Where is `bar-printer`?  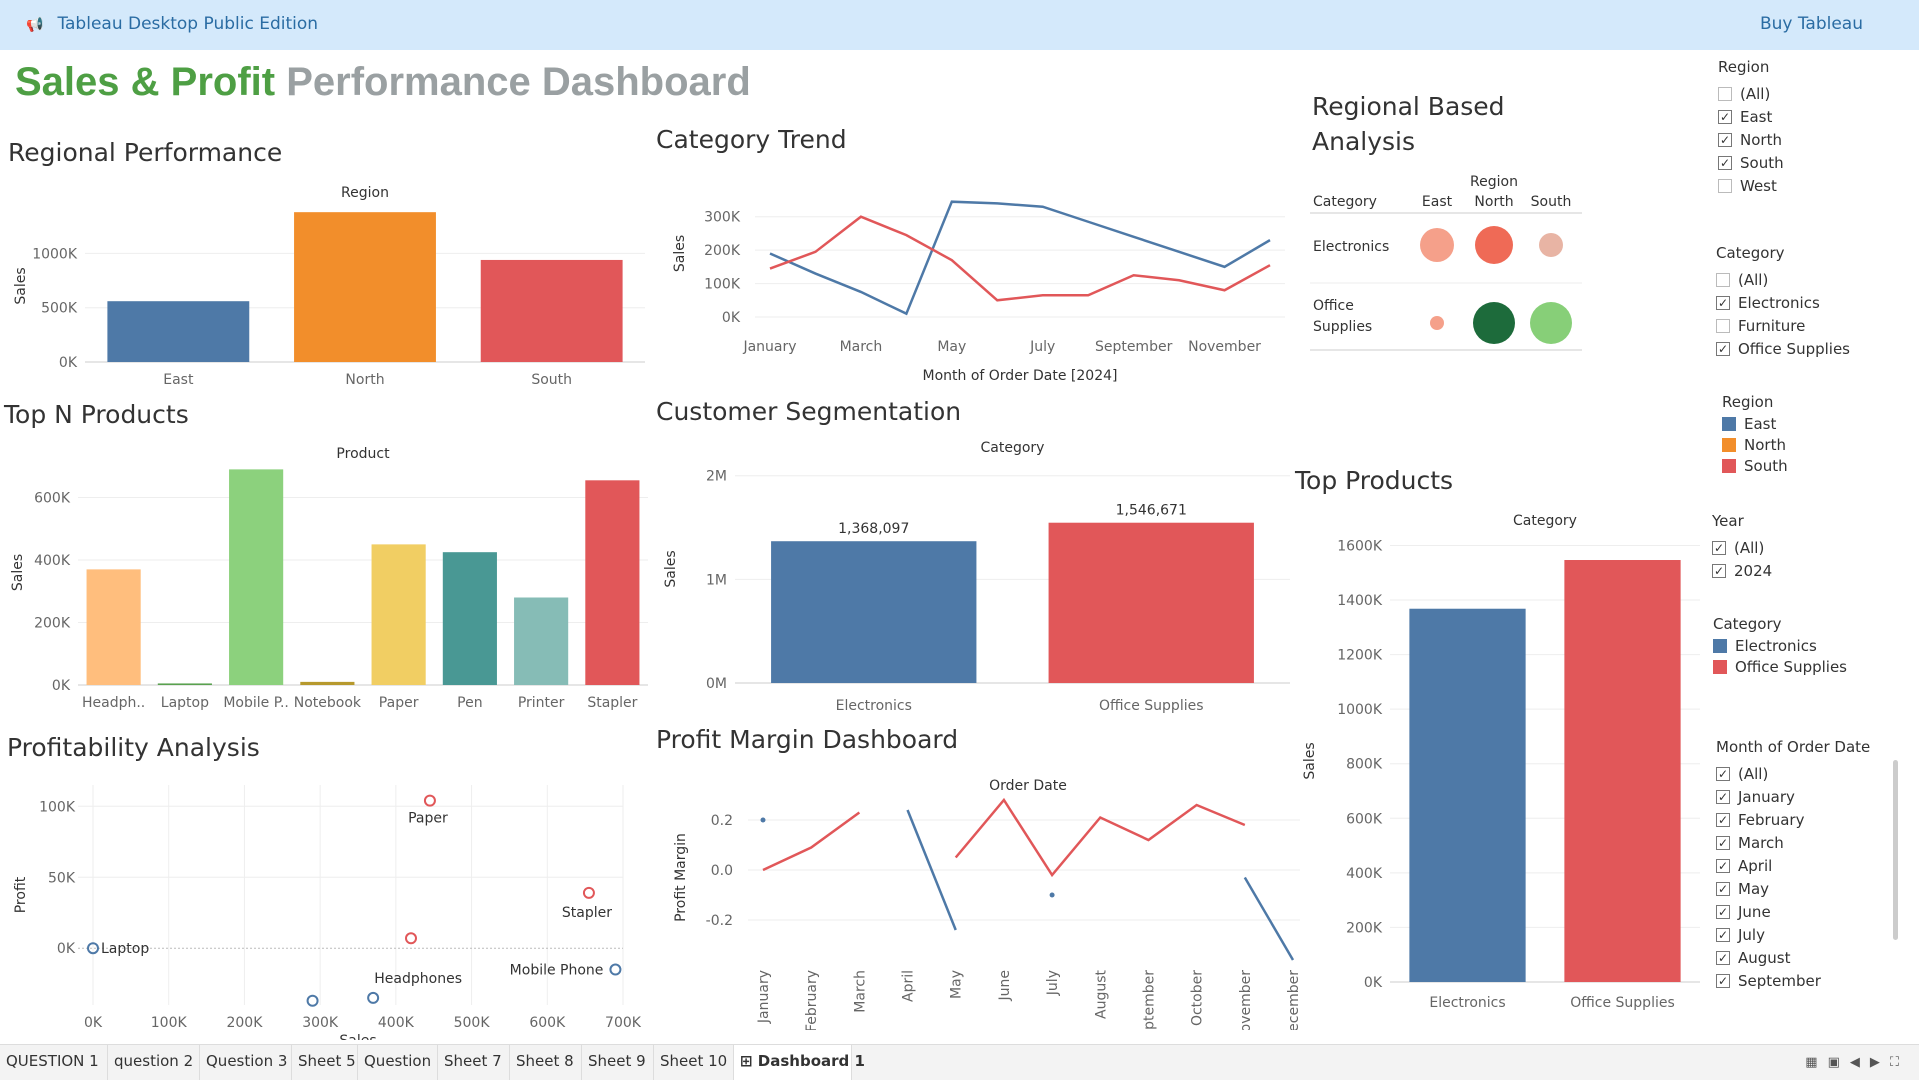
bar-printer is located at coordinates (541, 641).